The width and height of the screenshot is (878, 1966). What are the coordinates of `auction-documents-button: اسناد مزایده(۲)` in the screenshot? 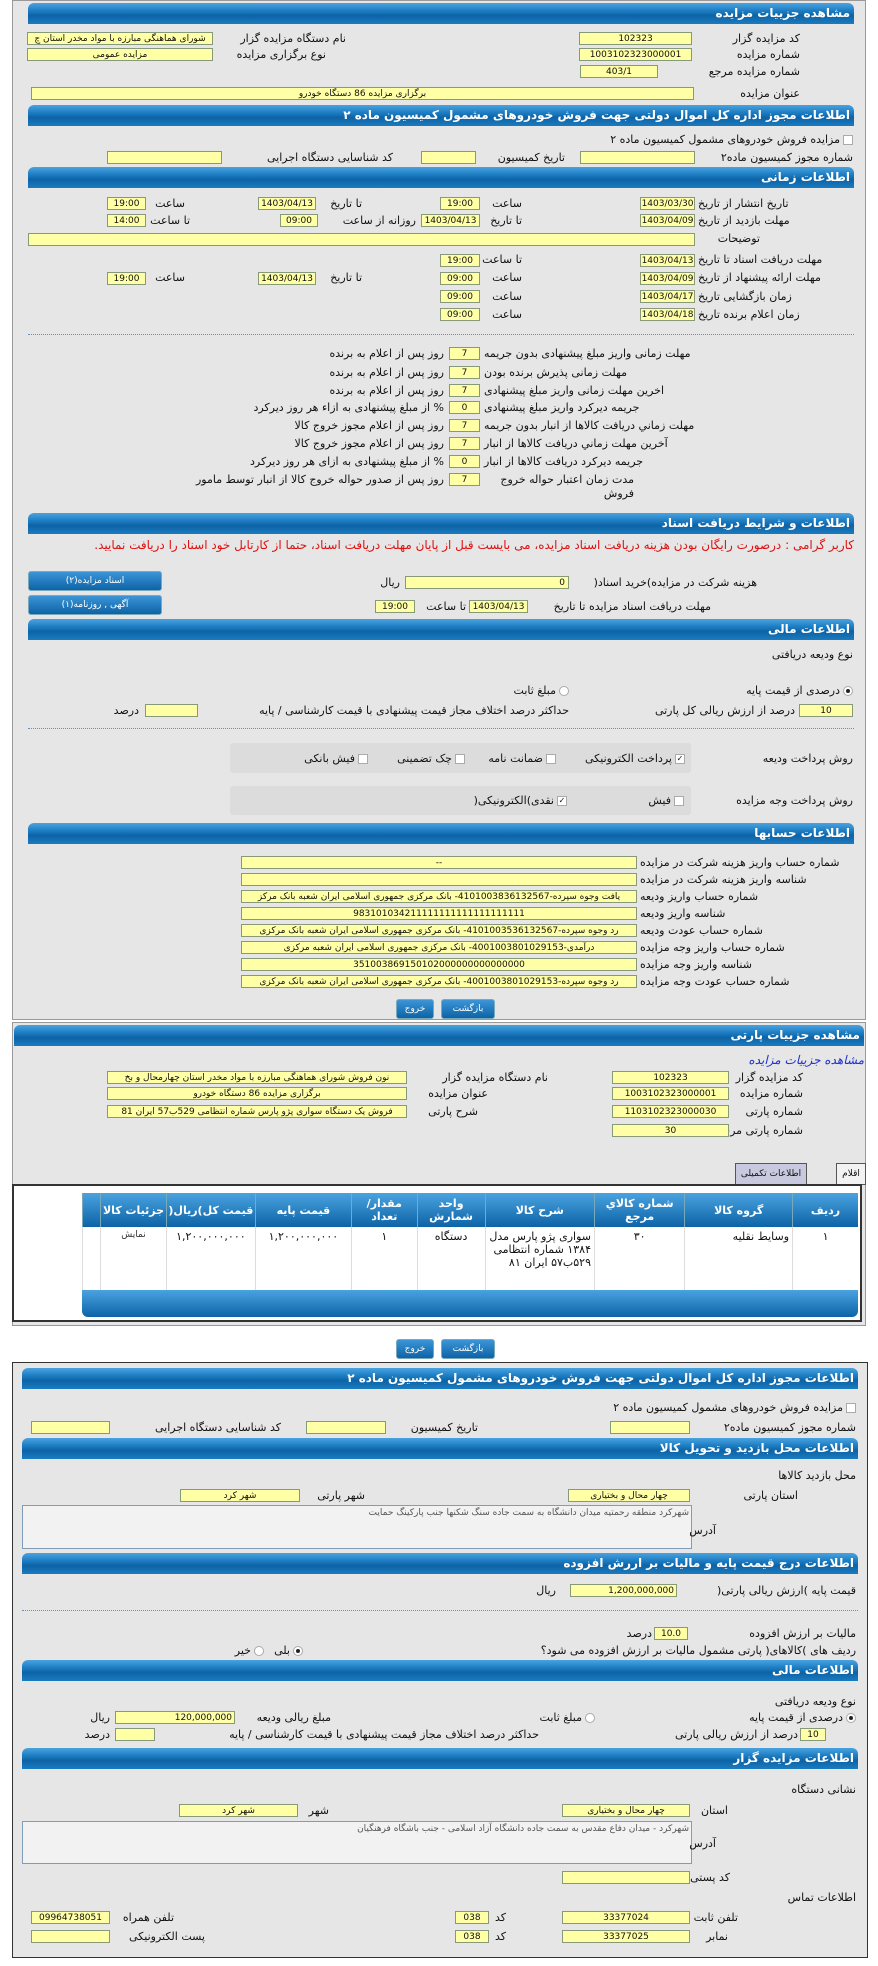 It's located at (95, 581).